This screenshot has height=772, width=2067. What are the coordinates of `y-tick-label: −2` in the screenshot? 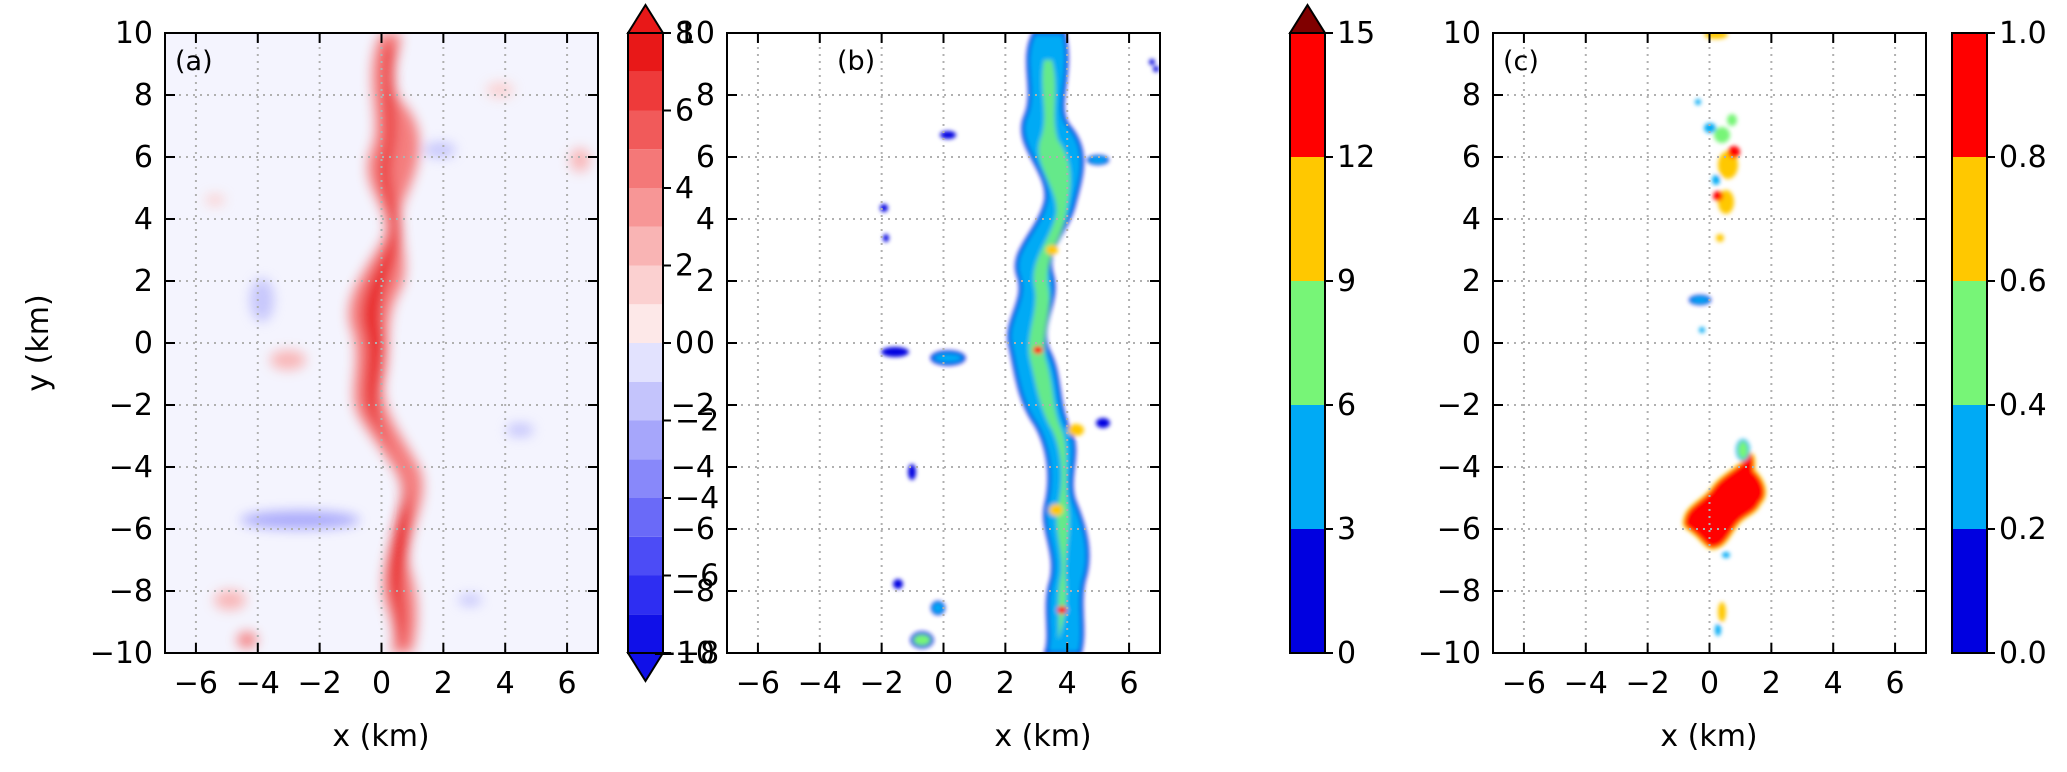 It's located at (131, 405).